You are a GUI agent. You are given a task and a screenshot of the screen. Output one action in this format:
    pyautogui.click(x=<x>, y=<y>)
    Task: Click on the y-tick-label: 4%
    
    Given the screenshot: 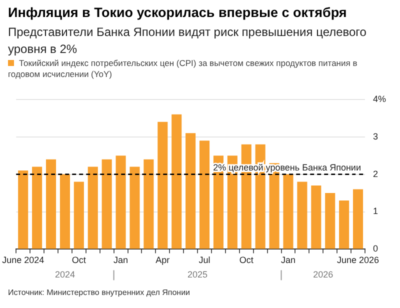 What is the action you would take?
    pyautogui.click(x=379, y=99)
    